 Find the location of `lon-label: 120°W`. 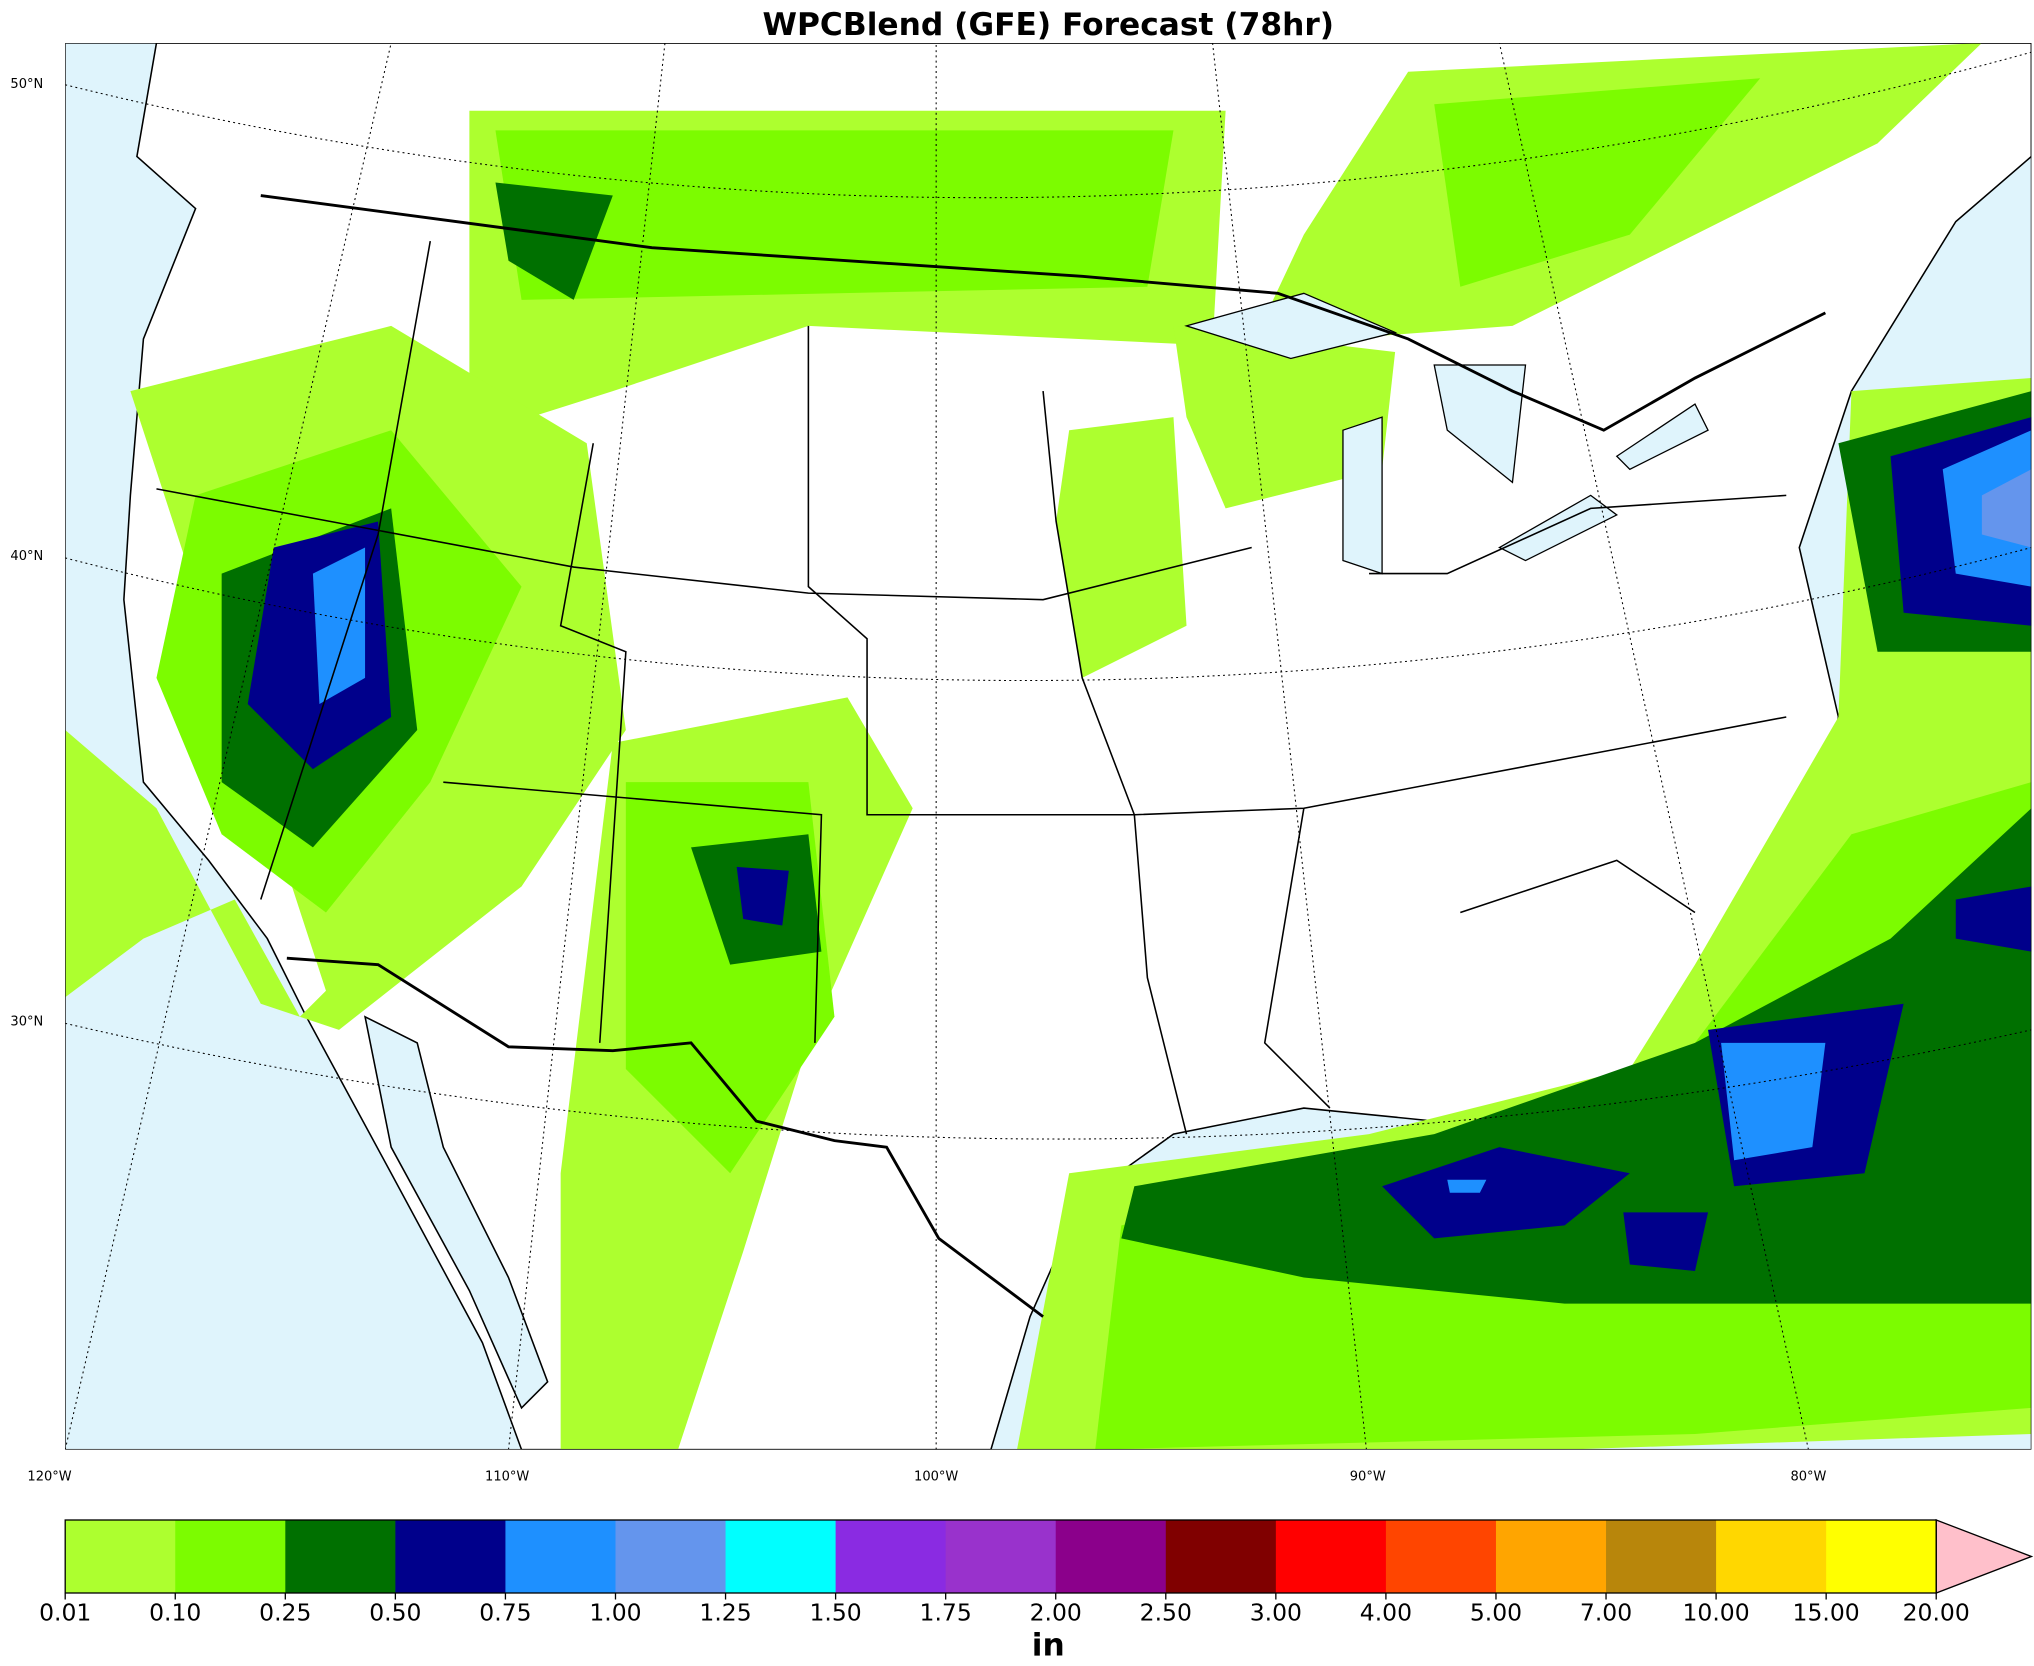

lon-label: 120°W is located at coordinates (49, 1476).